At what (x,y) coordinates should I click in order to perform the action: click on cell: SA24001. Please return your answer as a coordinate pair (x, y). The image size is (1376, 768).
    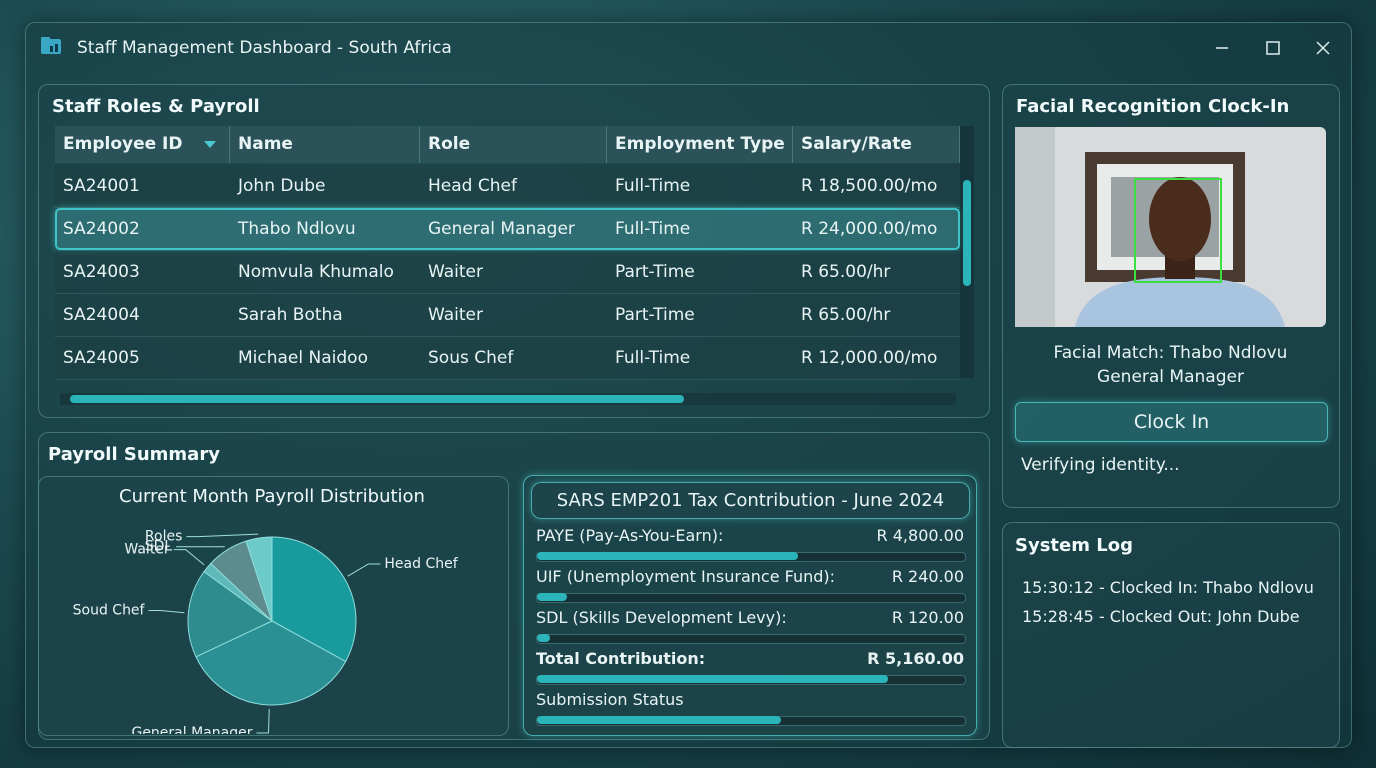
    Looking at the image, I should click on (101, 186).